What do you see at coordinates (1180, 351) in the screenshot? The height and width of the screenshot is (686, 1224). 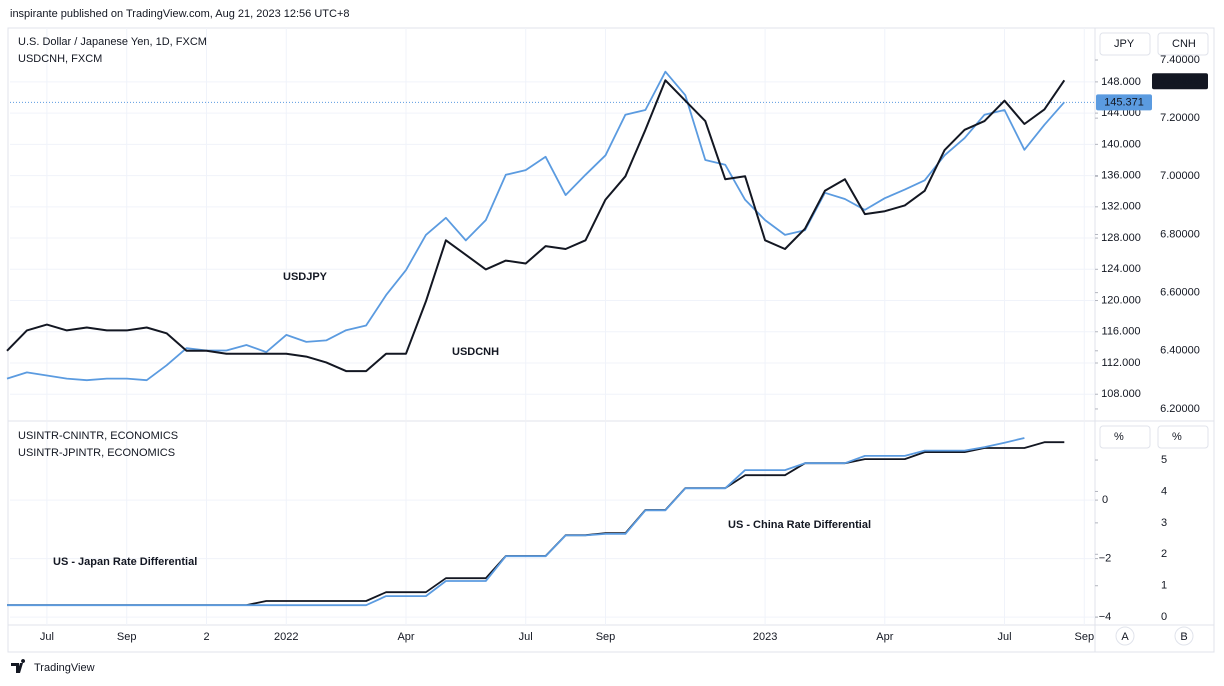 I see `y-tick-label: 6.40000` at bounding box center [1180, 351].